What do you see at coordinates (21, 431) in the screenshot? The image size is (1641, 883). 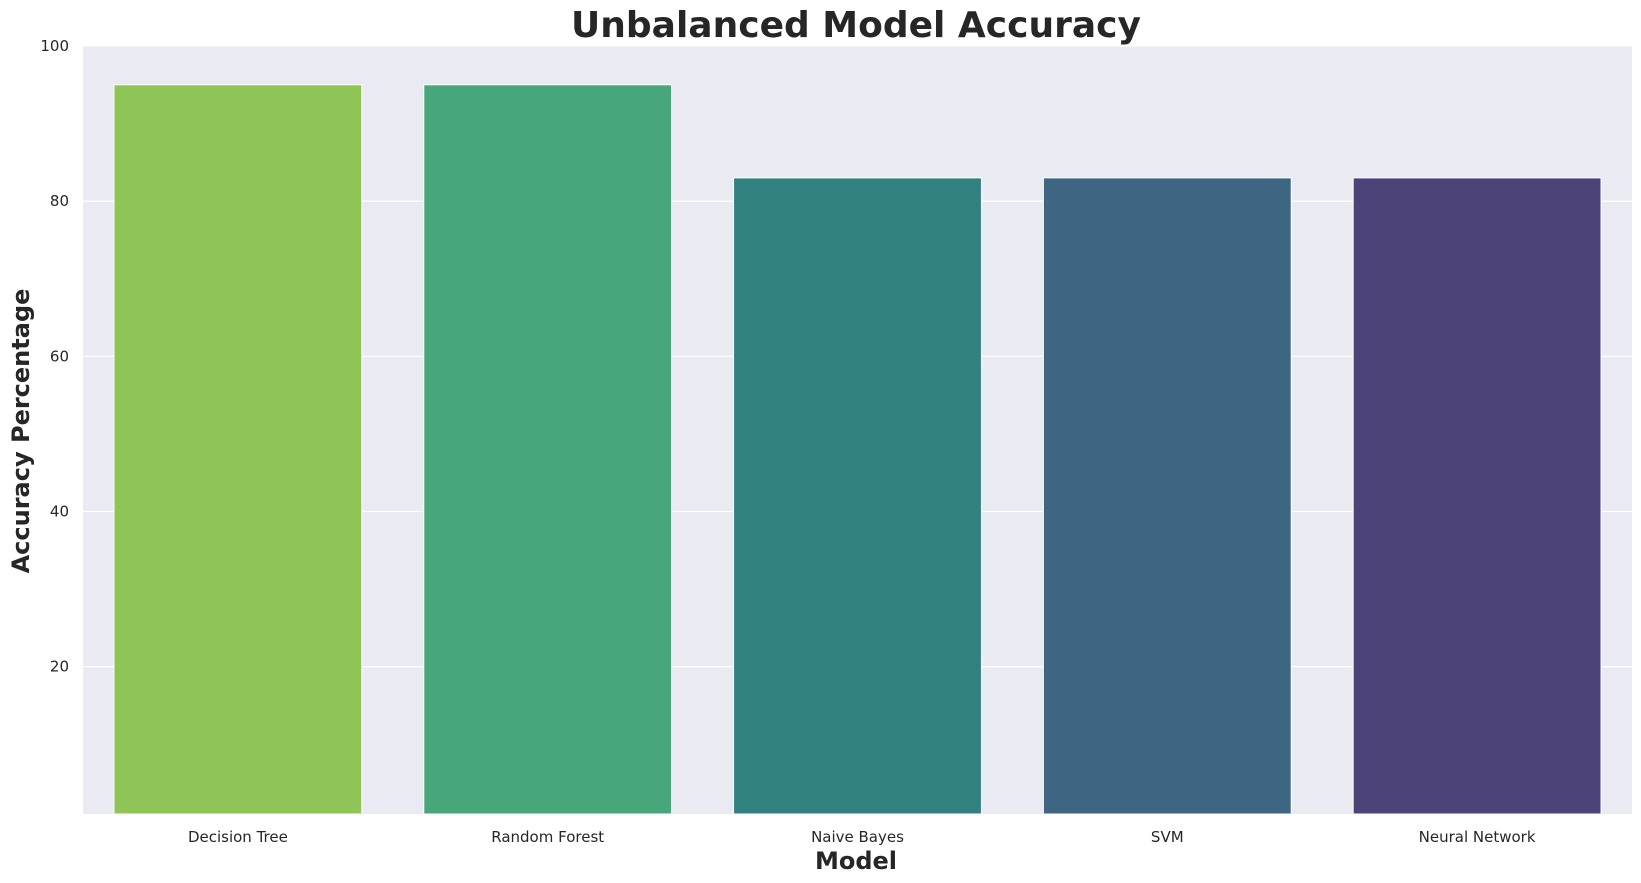 I see `y-axis-title: Accuracy Percentage` at bounding box center [21, 431].